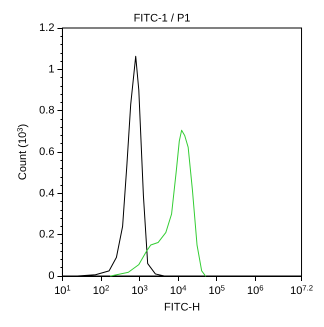  What do you see at coordinates (46, 110) in the screenshot?
I see `y-tick-label: 0.8` at bounding box center [46, 110].